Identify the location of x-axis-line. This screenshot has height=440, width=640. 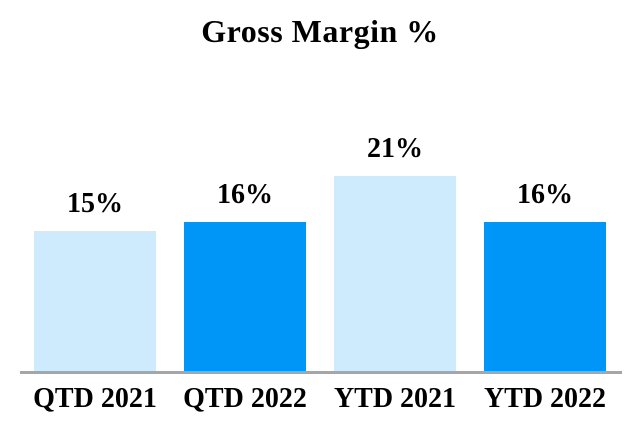
(321, 372).